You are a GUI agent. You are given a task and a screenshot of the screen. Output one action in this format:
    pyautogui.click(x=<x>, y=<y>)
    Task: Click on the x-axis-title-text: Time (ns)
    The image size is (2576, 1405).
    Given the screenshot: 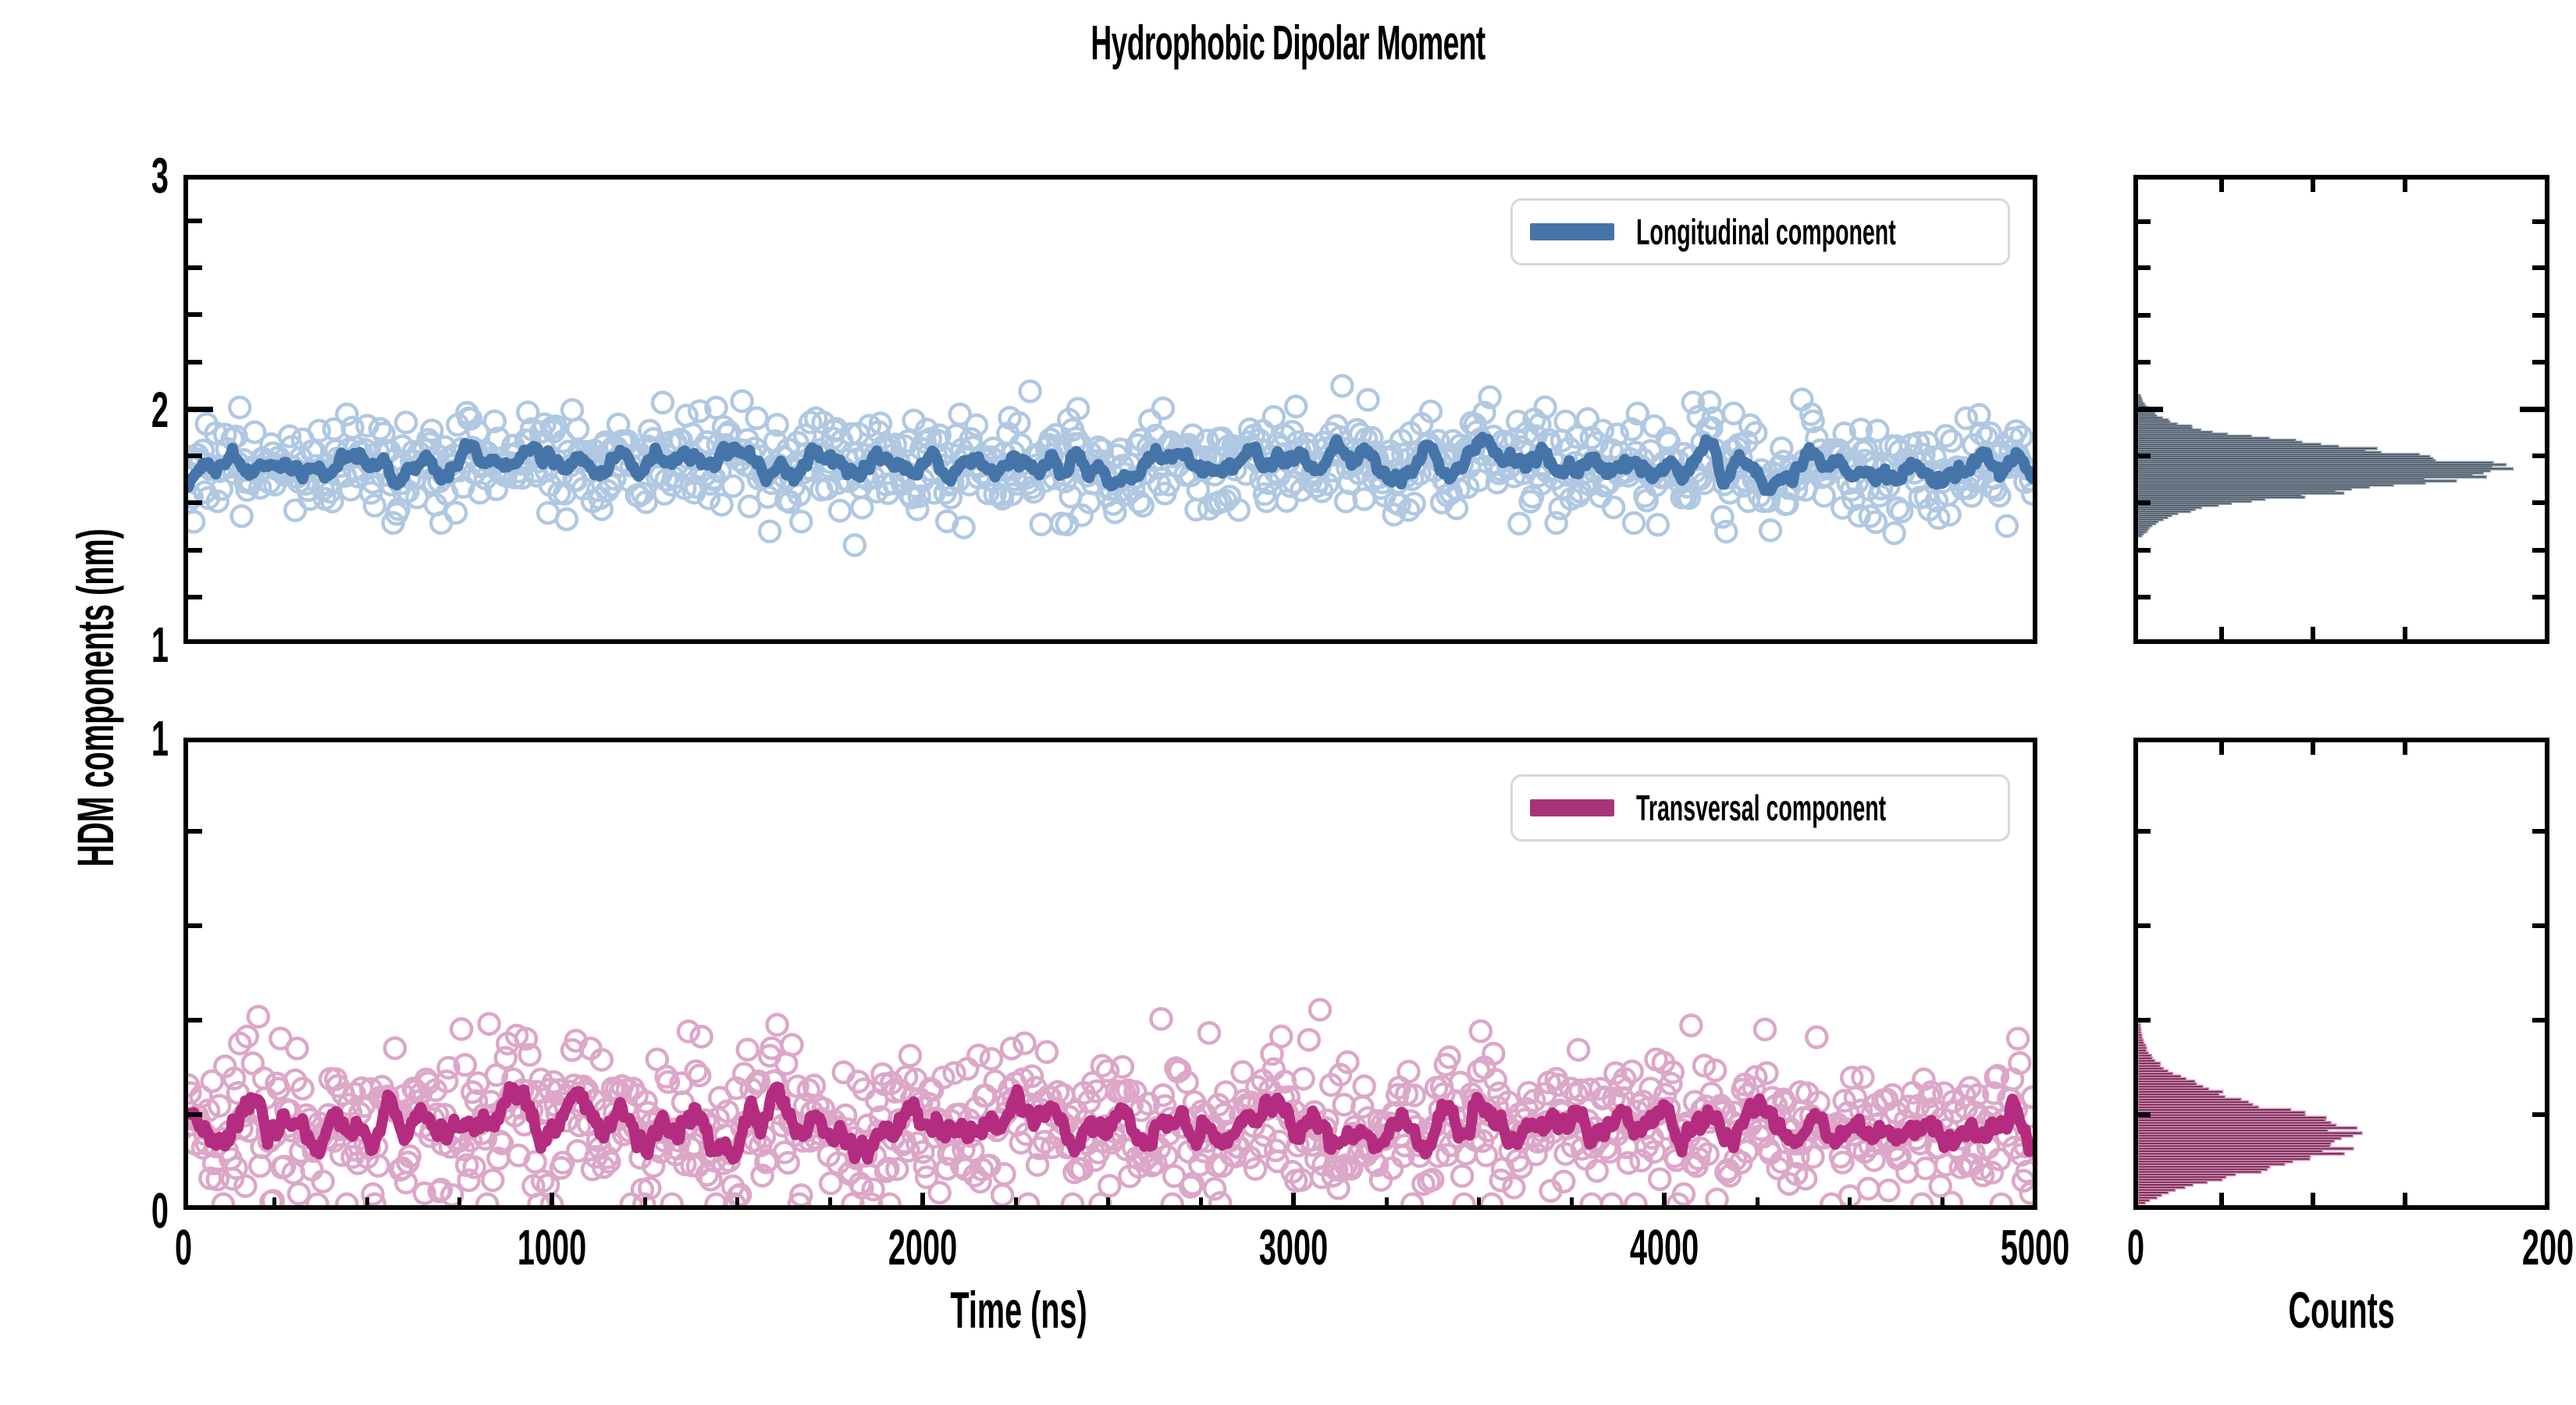 What is the action you would take?
    pyautogui.click(x=1019, y=1310)
    